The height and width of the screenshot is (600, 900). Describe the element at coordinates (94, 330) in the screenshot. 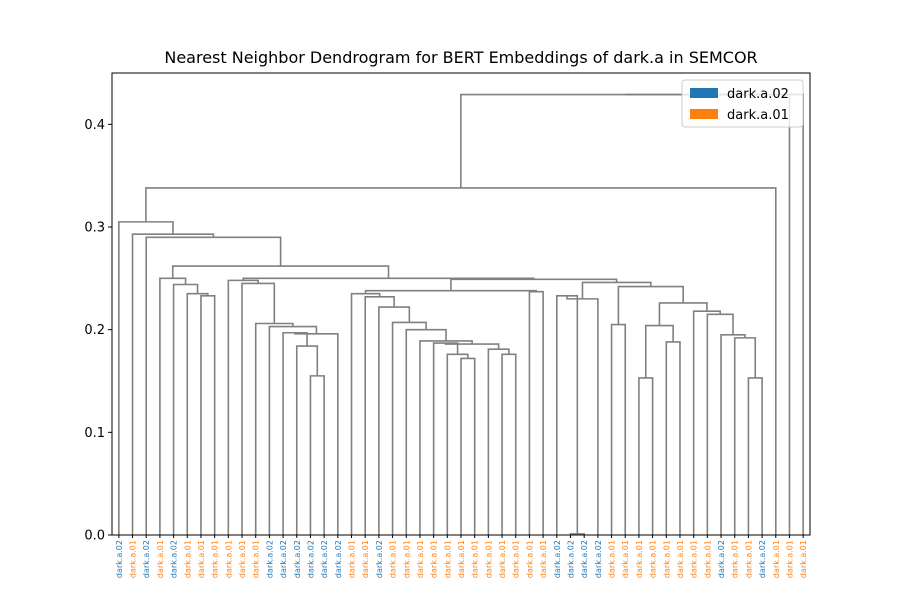

I see `y-tick-label: 0.2` at that location.